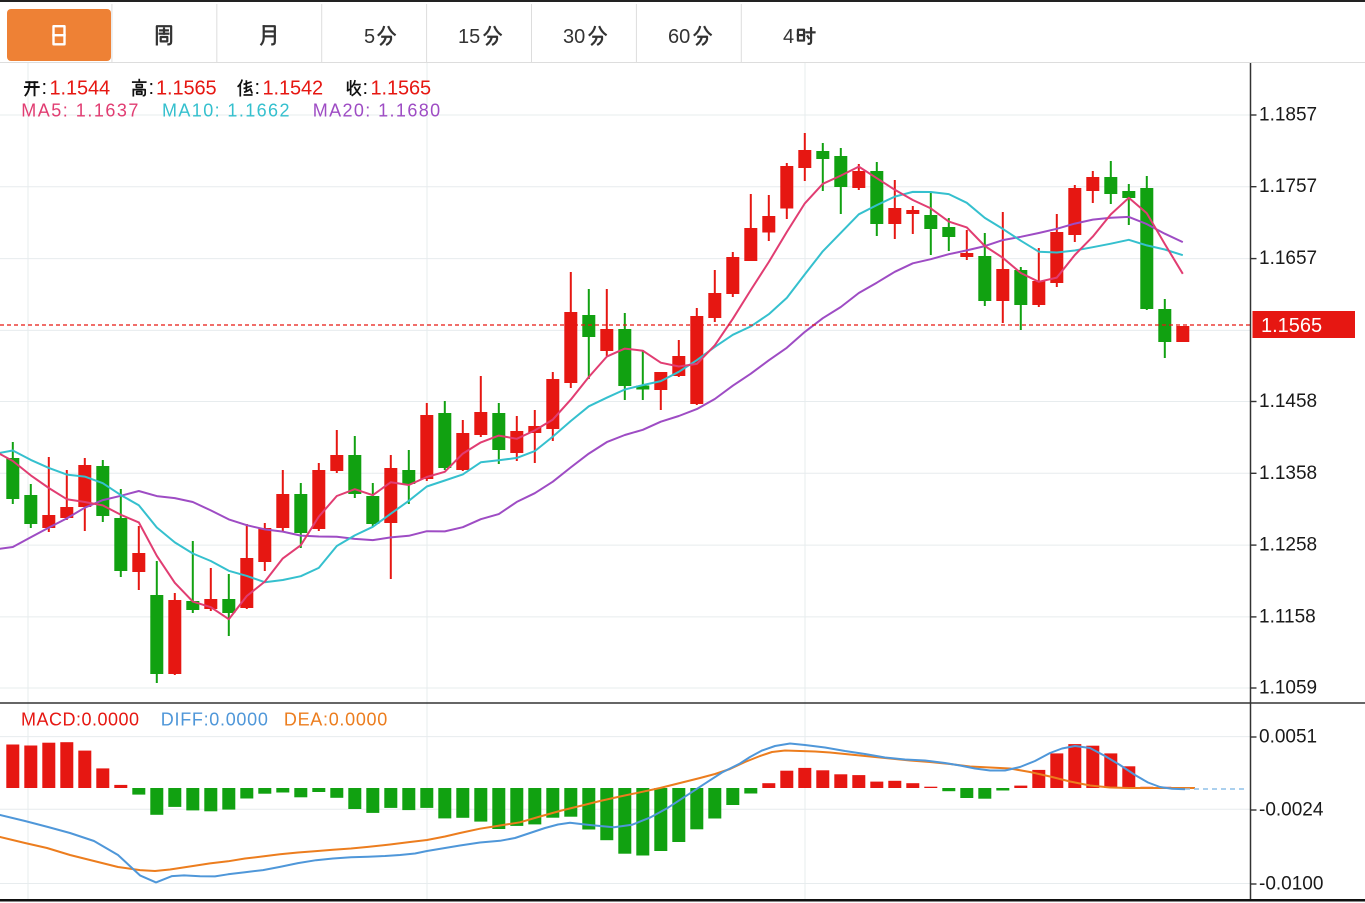  I want to click on svg-text: MA20: 1.1680, so click(377, 111).